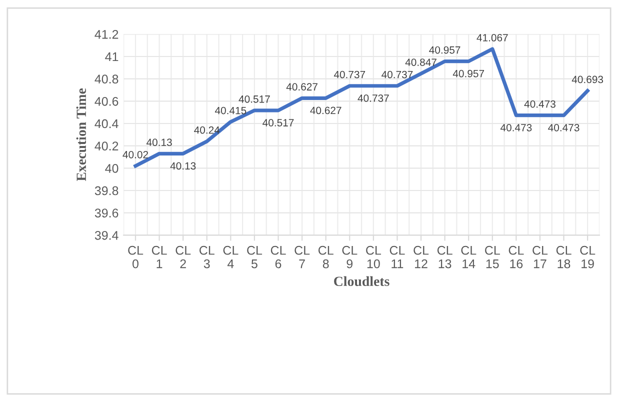  Describe the element at coordinates (207, 257) in the screenshot. I see `x-tick-label: CL 3` at that location.